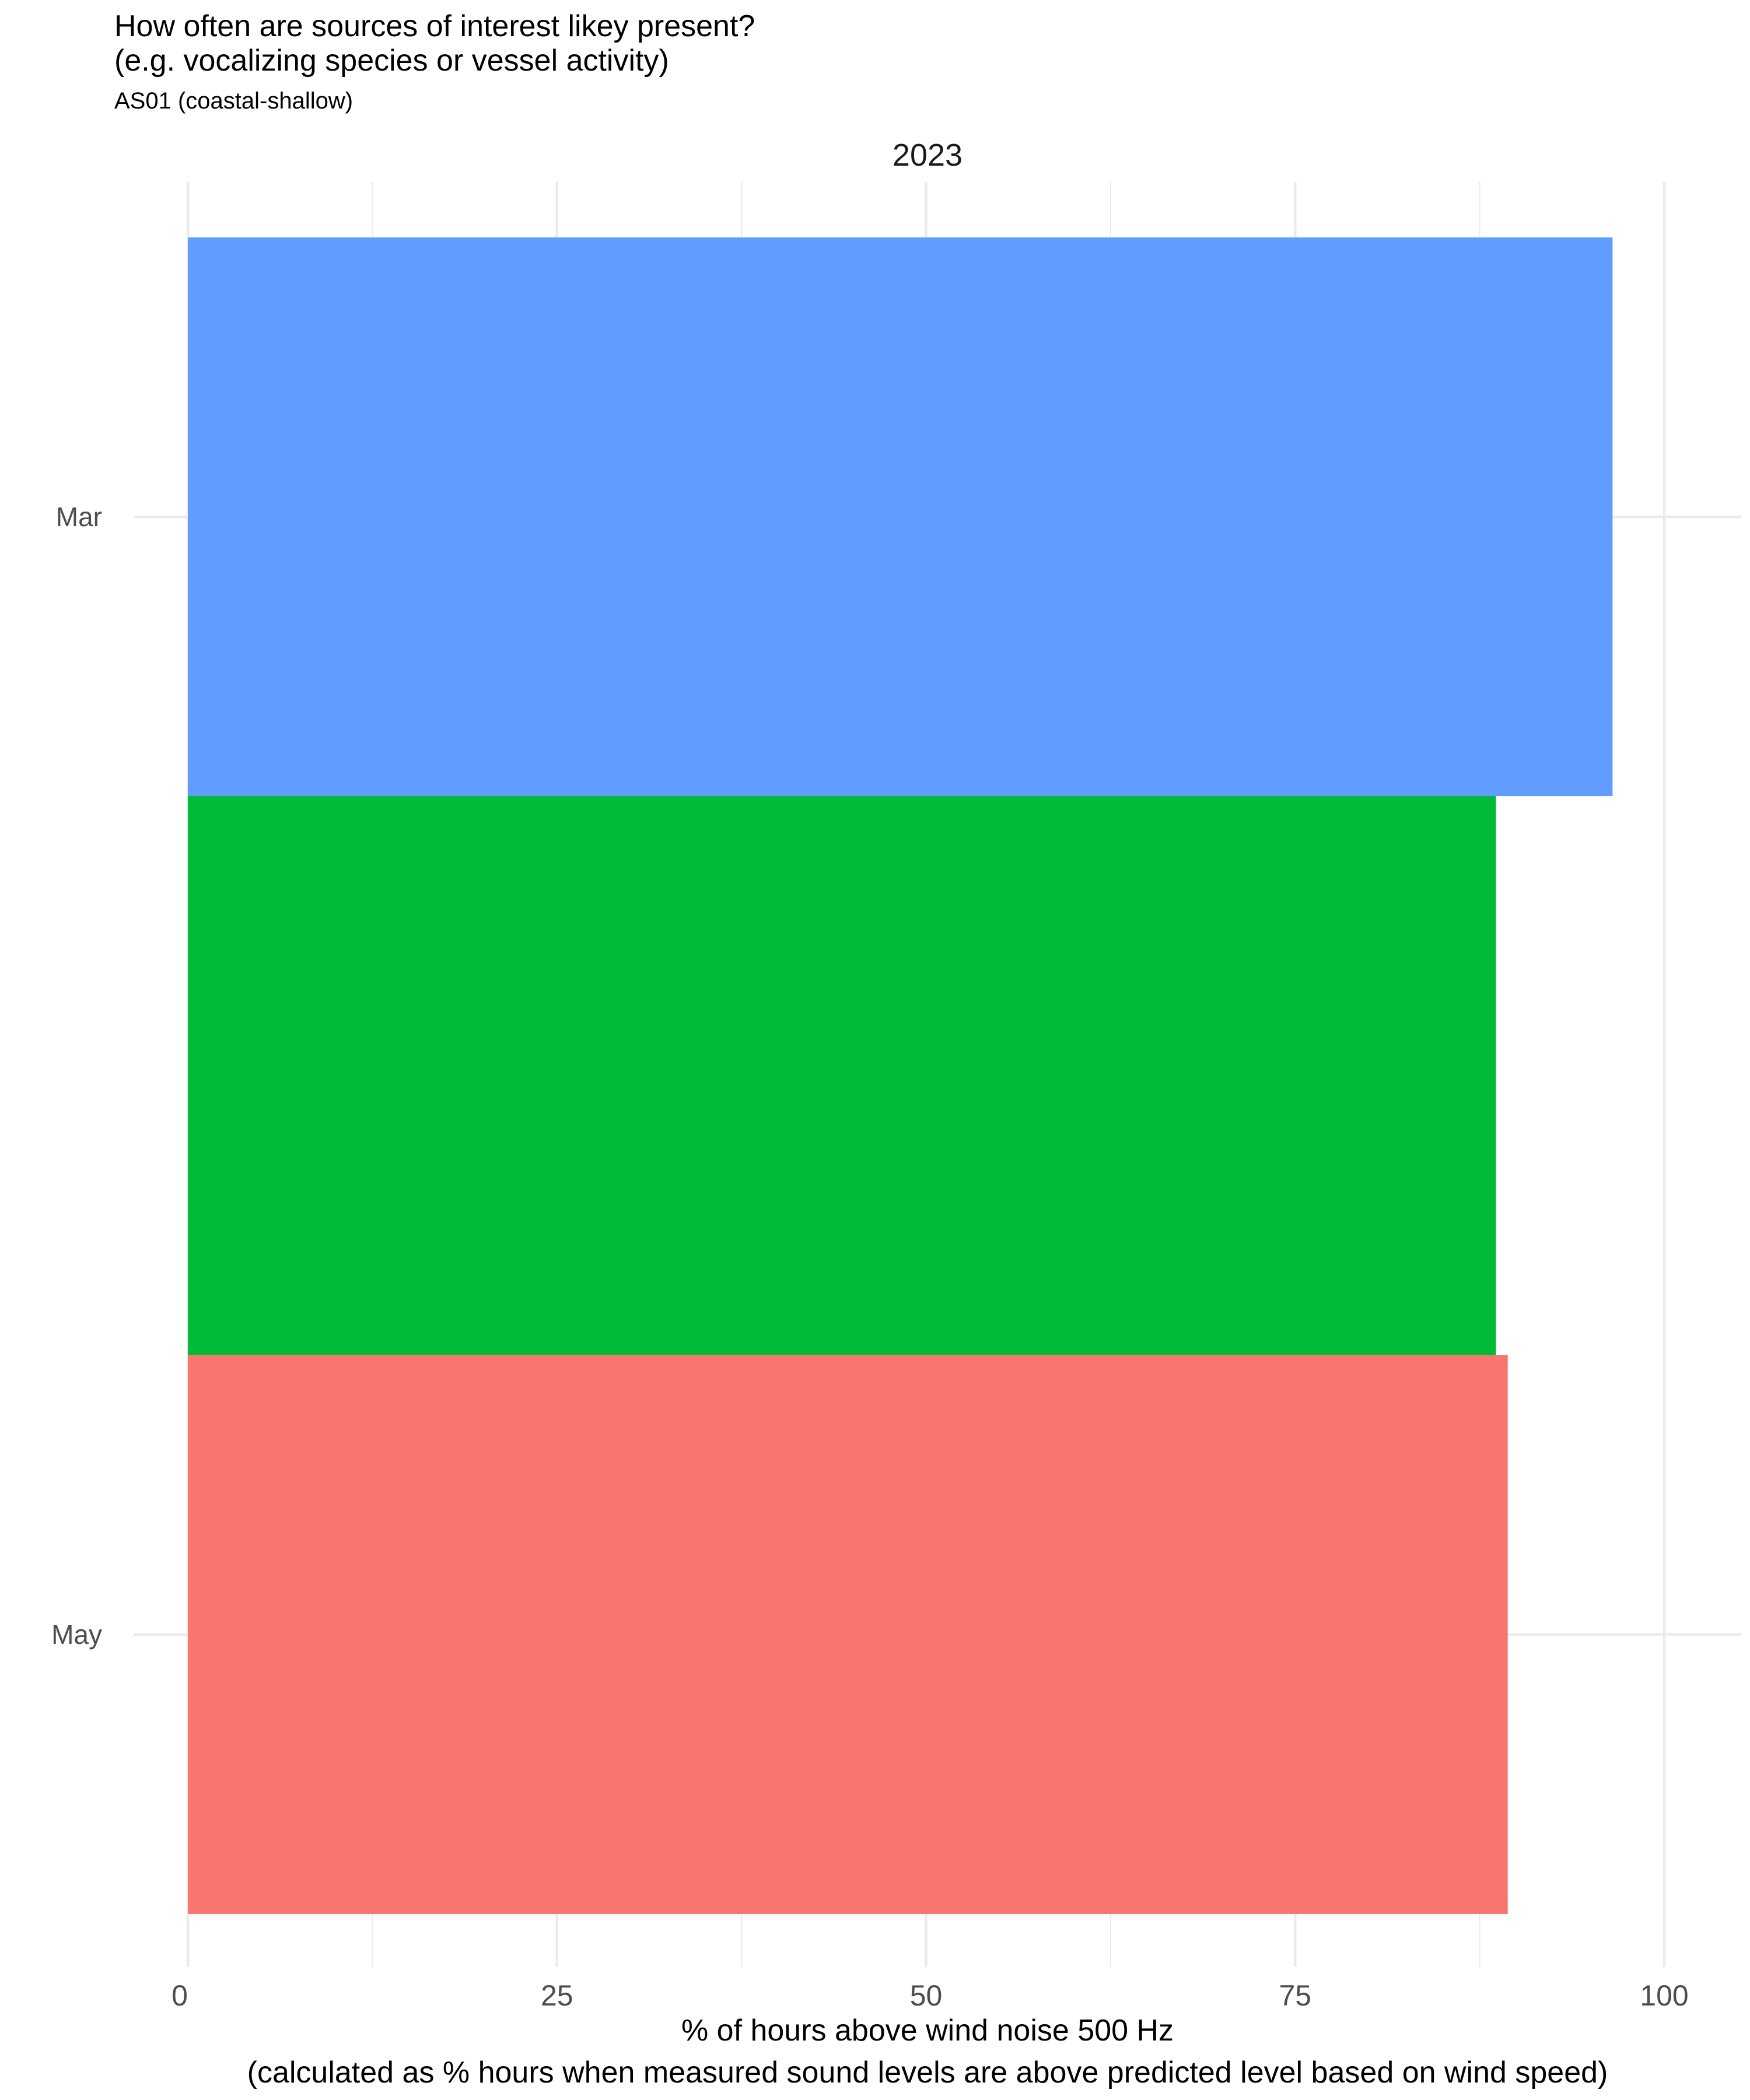  Describe the element at coordinates (76, 1634) in the screenshot. I see `y-tick-label-may: May` at that location.